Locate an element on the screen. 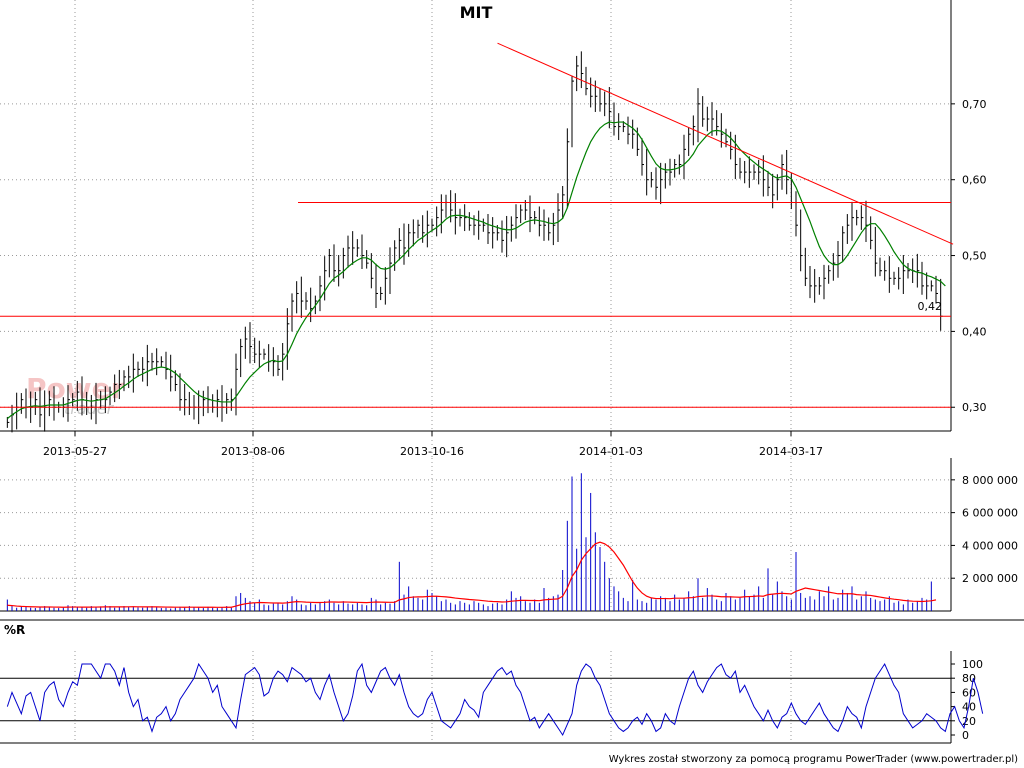 Image resolution: width=1024 pixels, height=768 pixels. volume-tick-label: 4 000 000 is located at coordinates (990, 545).